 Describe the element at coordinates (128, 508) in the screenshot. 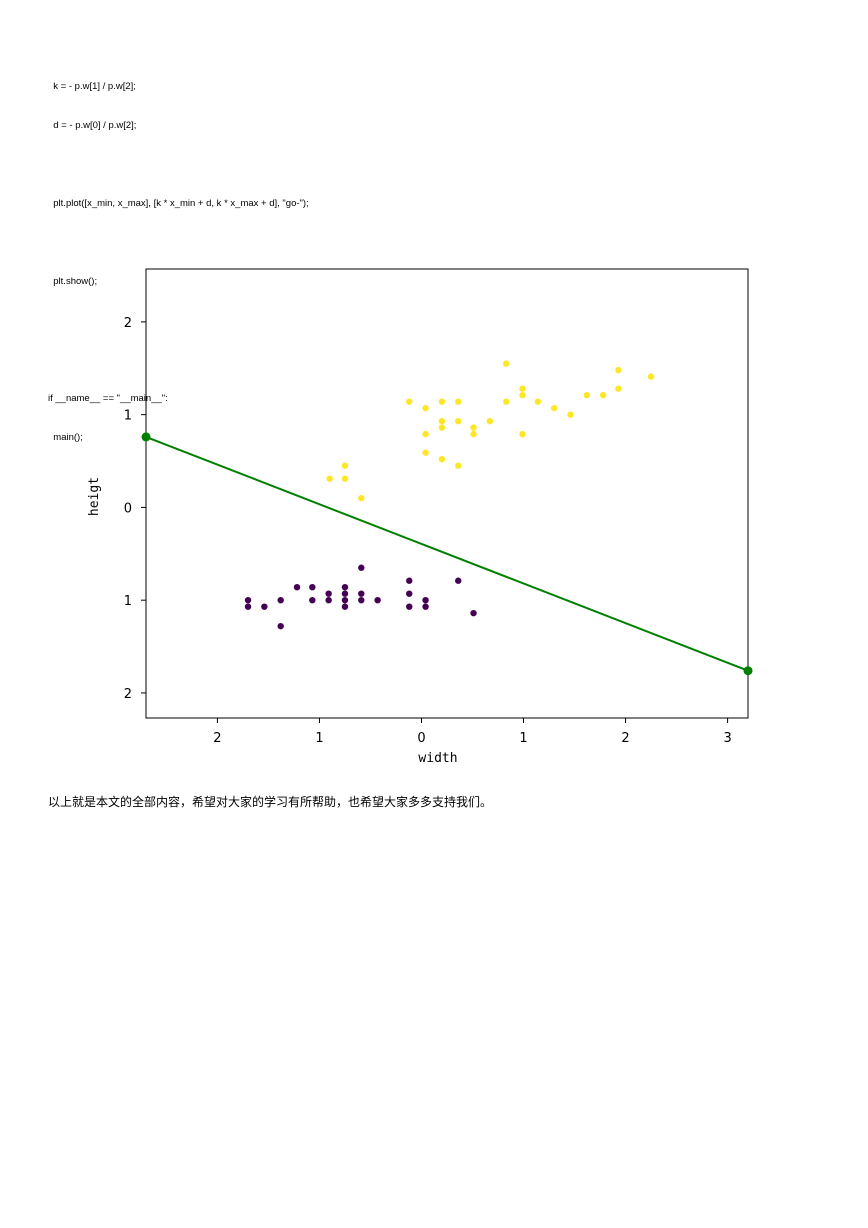

I see `y-tick-label: 0` at that location.